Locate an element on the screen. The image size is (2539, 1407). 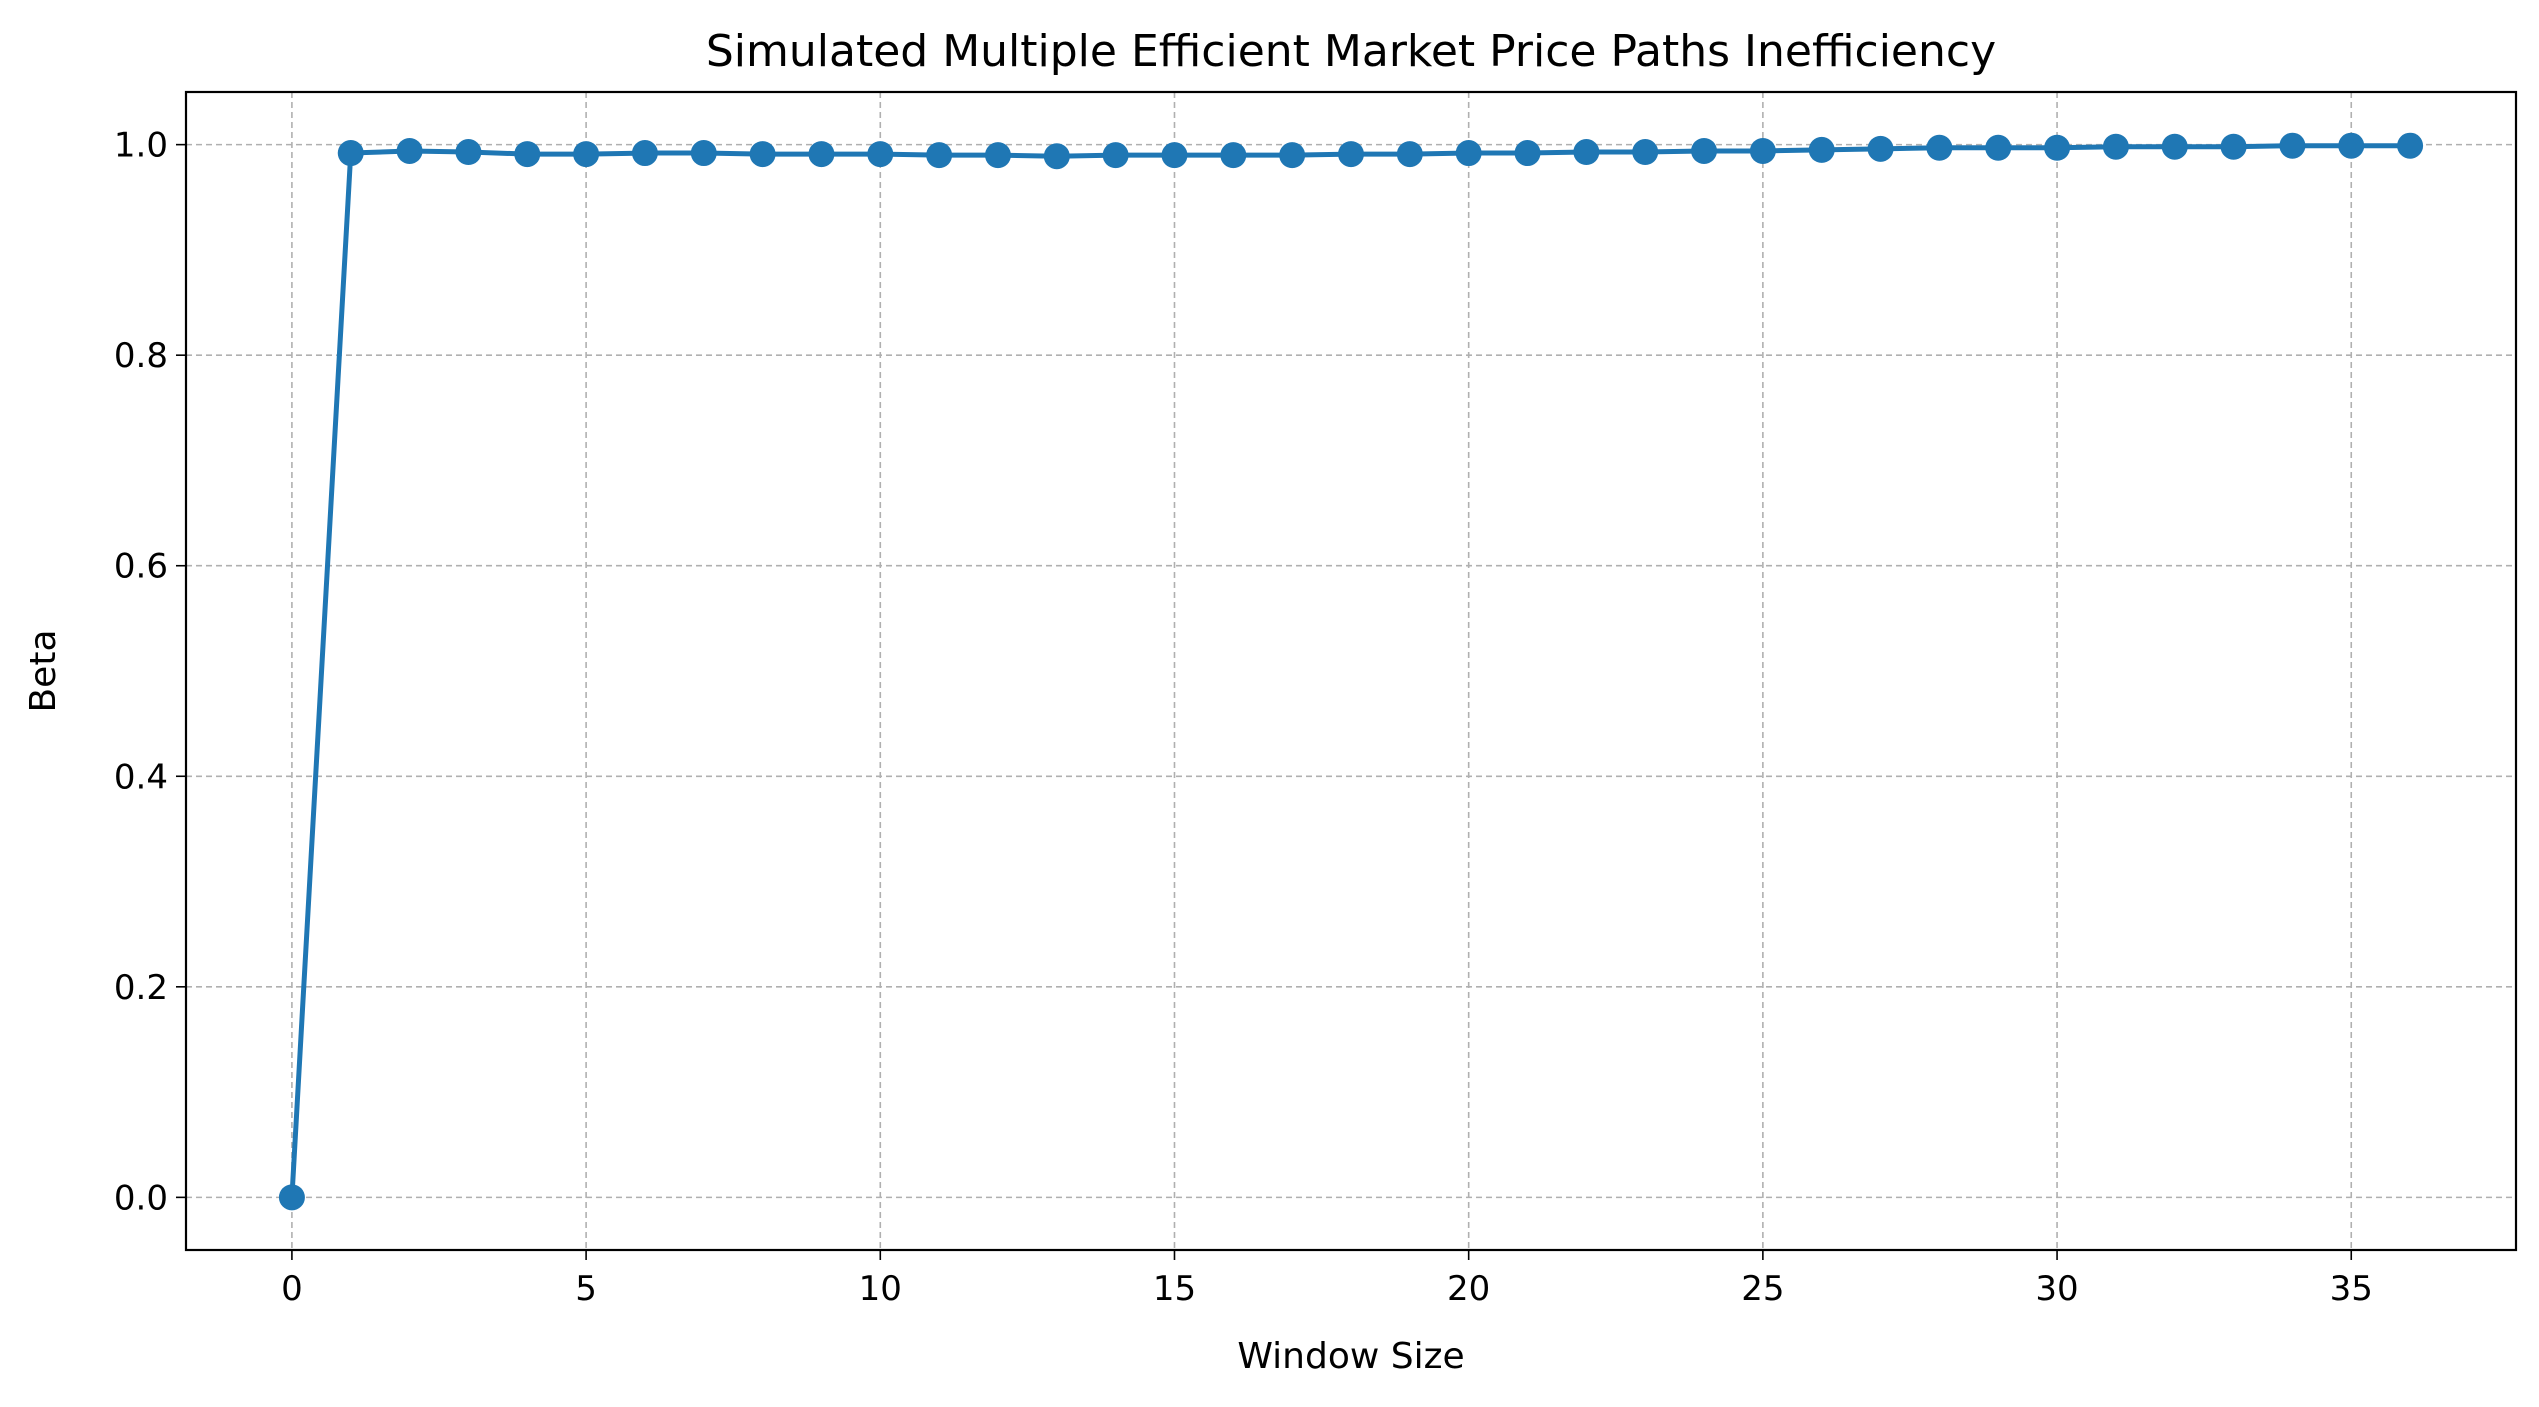
x-tick-label: 25 is located at coordinates (1762, 1289).